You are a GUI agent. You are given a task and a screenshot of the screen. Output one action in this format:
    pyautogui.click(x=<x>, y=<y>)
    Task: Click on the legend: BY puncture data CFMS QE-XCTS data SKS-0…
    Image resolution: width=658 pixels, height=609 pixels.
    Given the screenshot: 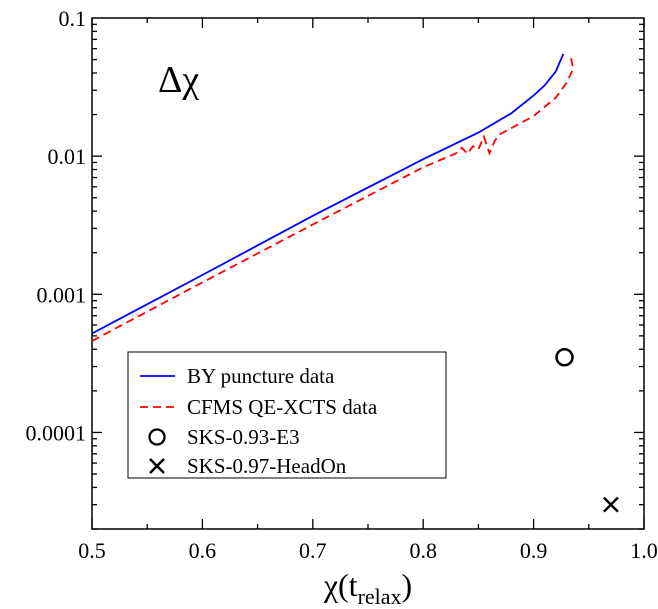 What is the action you would take?
    pyautogui.click(x=287, y=415)
    